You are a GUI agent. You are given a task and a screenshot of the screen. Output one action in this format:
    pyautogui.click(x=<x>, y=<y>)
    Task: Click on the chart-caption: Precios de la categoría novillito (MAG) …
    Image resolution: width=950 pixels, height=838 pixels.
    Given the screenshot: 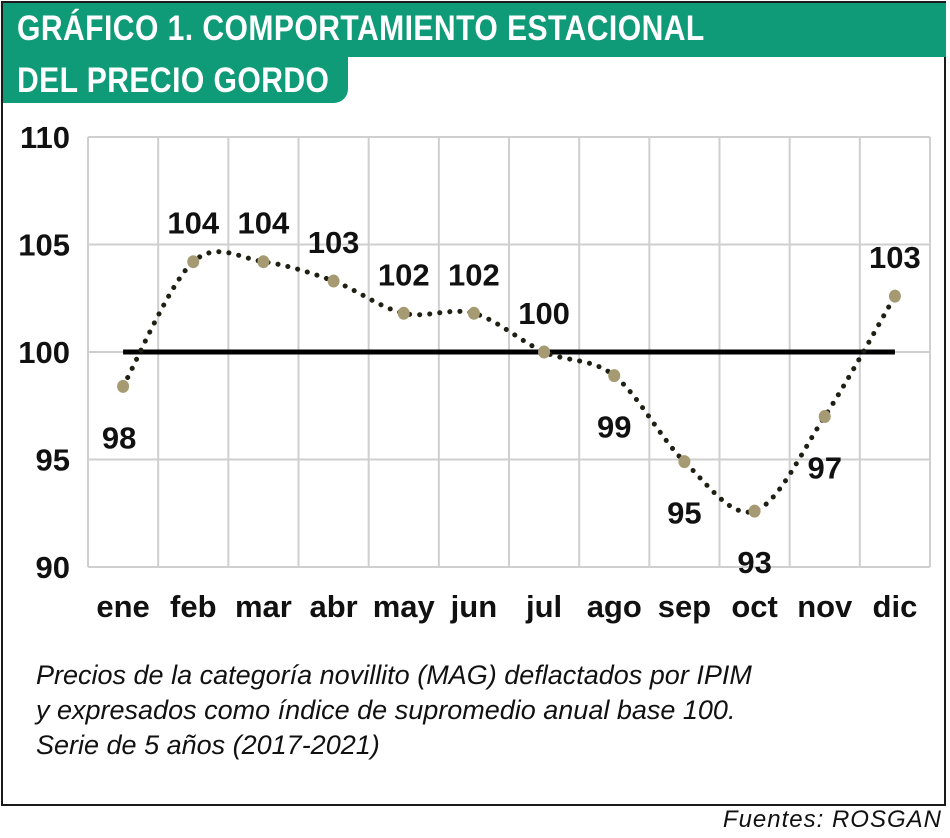 What is the action you would take?
    pyautogui.click(x=481, y=710)
    